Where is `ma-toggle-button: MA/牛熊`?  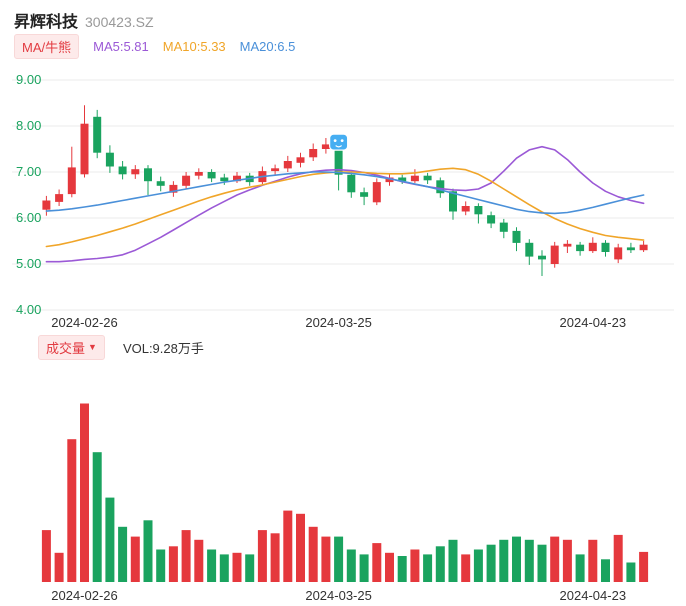 ma-toggle-button: MA/牛熊 is located at coordinates (47, 46).